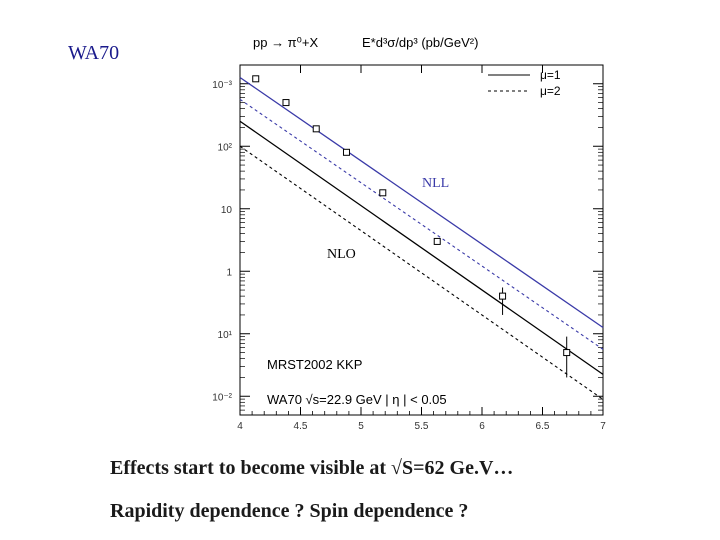  Describe the element at coordinates (225, 147) in the screenshot. I see `y-tick-label: 10²` at that location.